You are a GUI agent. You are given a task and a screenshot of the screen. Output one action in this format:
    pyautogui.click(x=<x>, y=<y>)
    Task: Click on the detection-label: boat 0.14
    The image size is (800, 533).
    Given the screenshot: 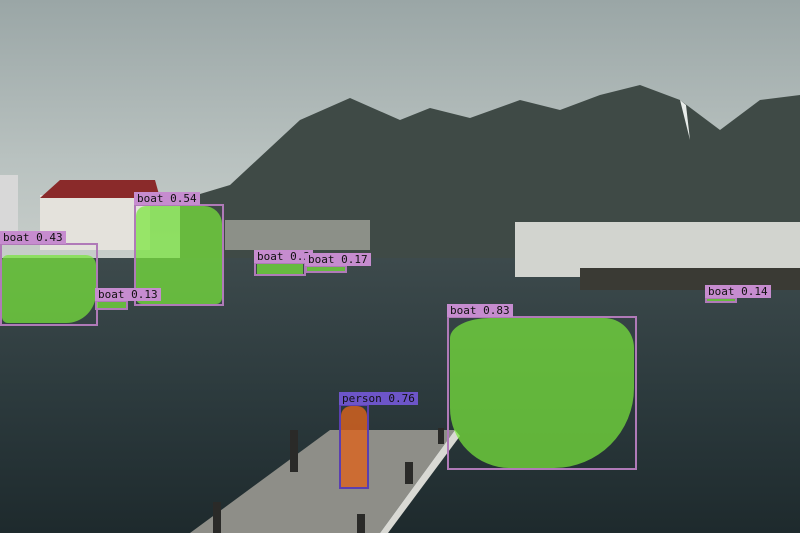 What is the action you would take?
    pyautogui.click(x=738, y=291)
    